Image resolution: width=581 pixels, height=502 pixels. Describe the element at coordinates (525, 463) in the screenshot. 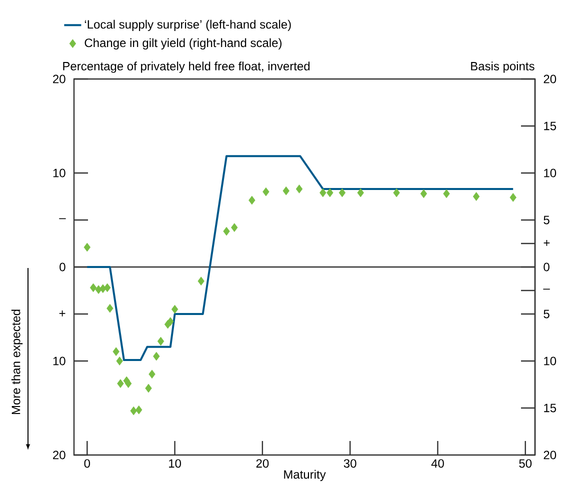

I see `x-tick-label: 50` at that location.